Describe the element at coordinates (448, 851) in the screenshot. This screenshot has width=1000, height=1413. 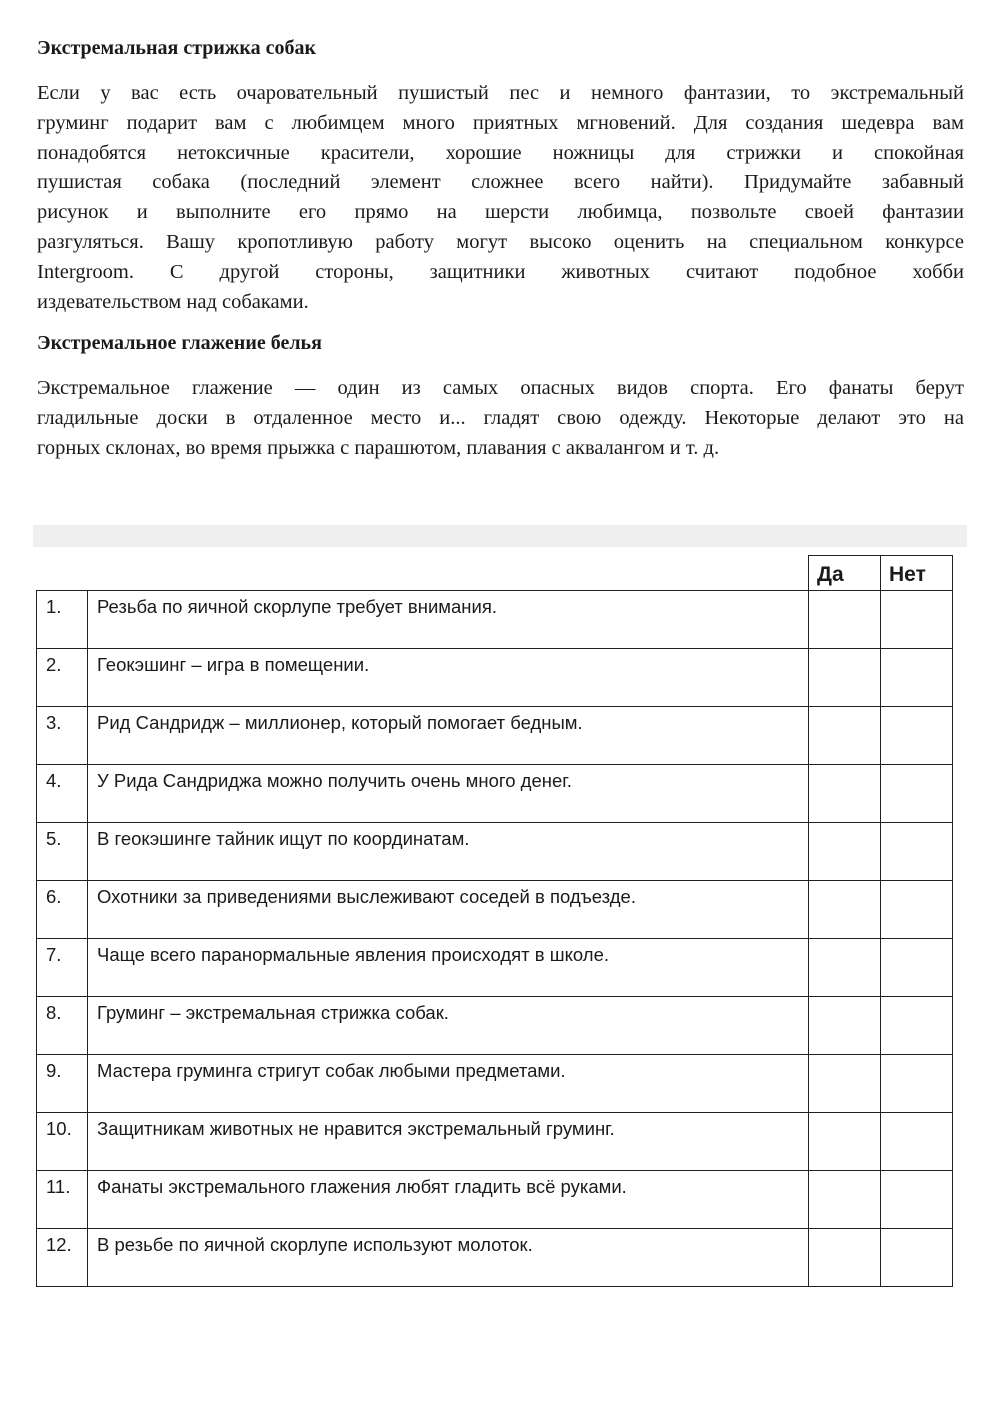
I see `statement-text: В геокэшинге тайник ищут по координатам.` at that location.